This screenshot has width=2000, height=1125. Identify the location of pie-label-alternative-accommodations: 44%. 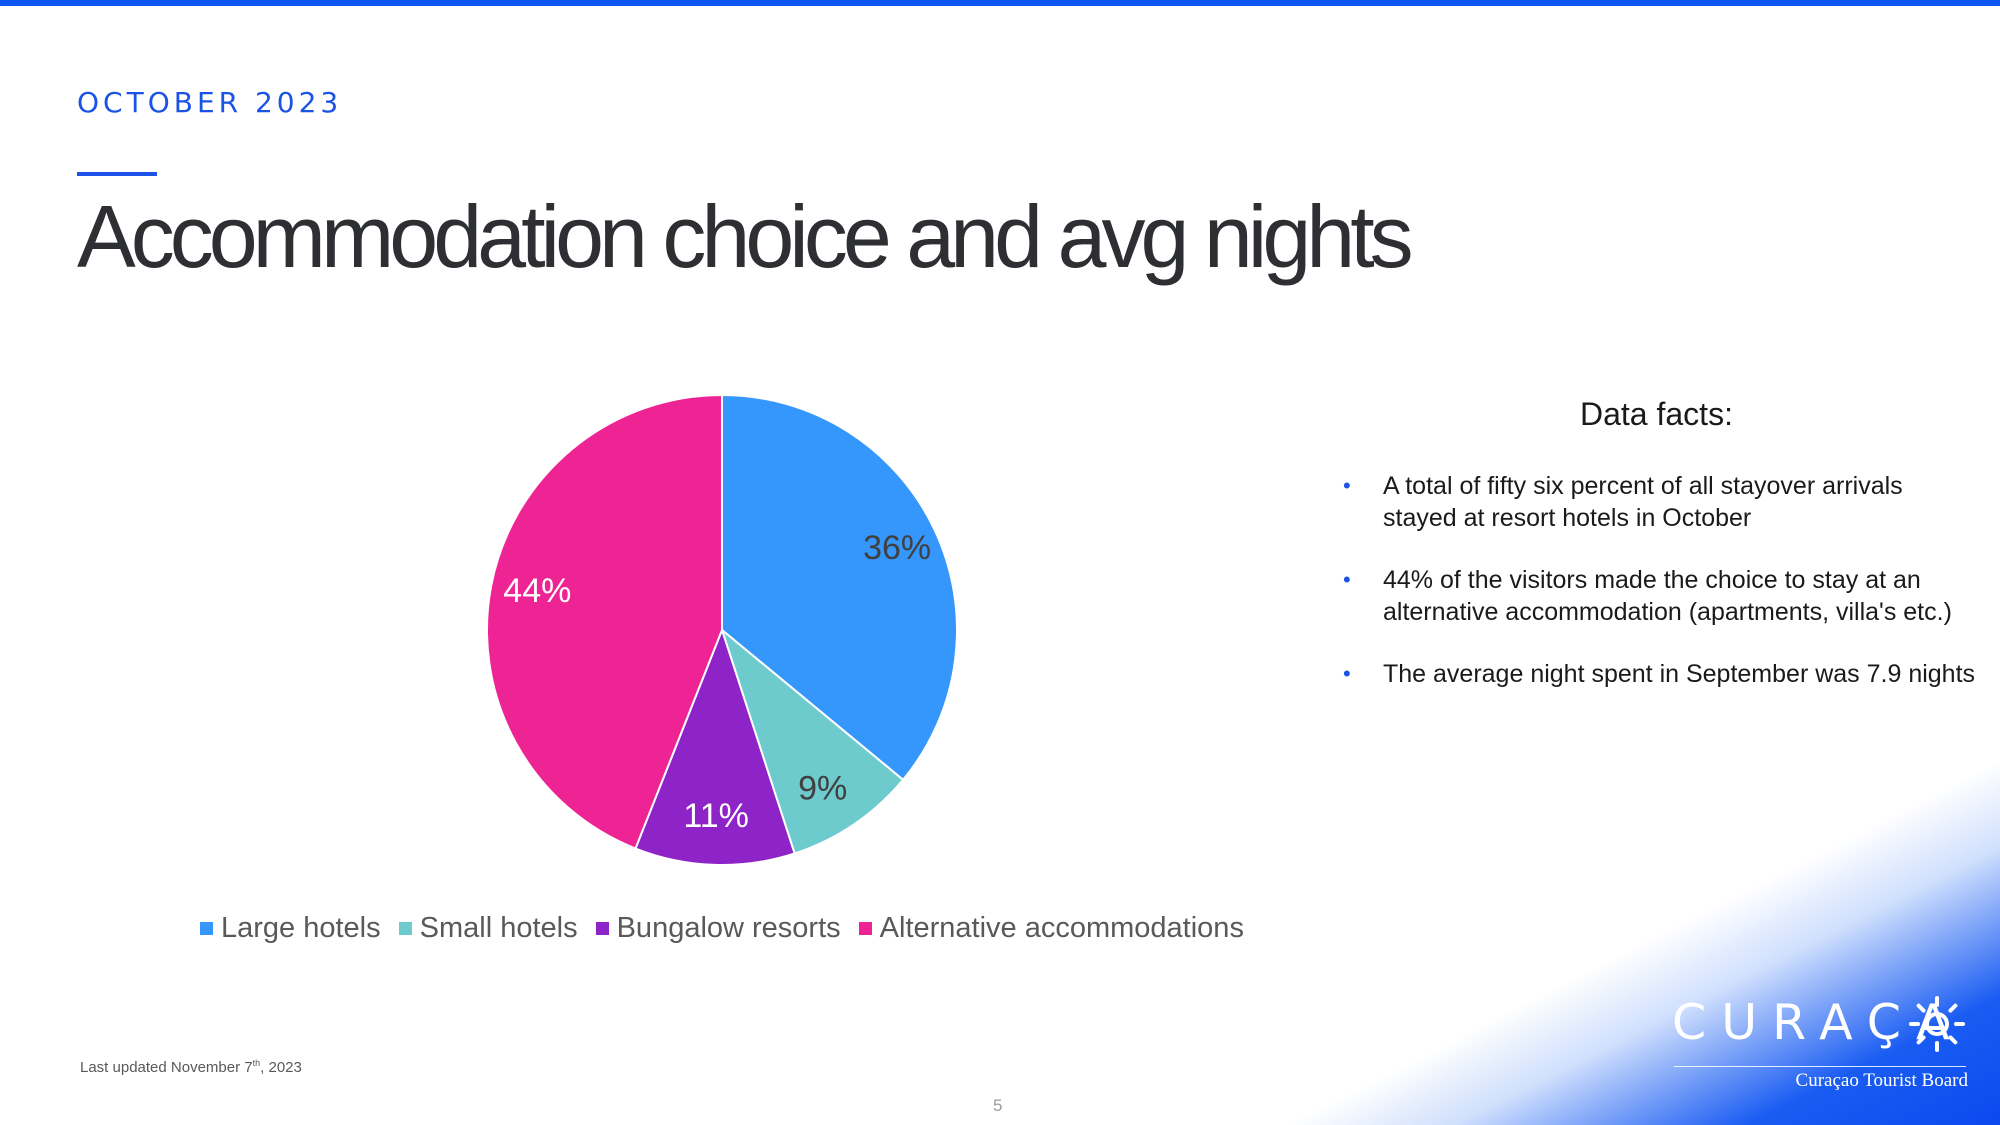
(537, 591).